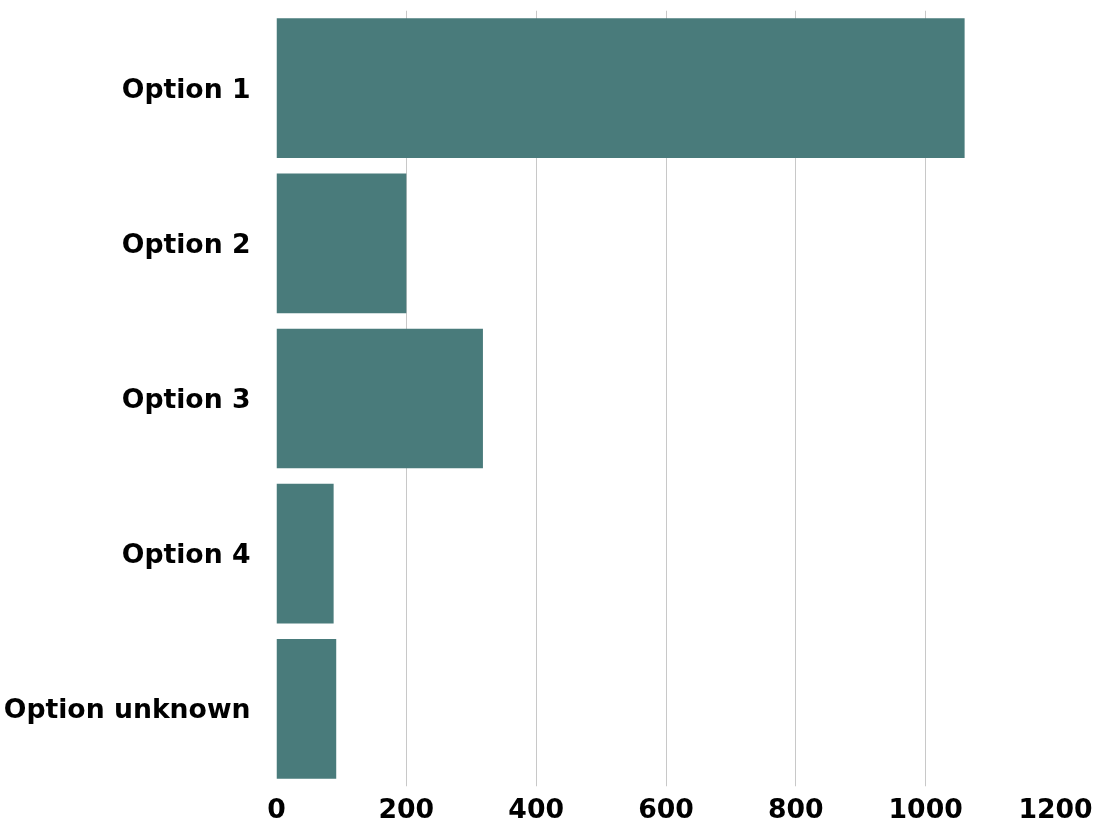 The height and width of the screenshot is (826, 1101). Describe the element at coordinates (276, 808) in the screenshot. I see `x-tick-label: 0` at that location.